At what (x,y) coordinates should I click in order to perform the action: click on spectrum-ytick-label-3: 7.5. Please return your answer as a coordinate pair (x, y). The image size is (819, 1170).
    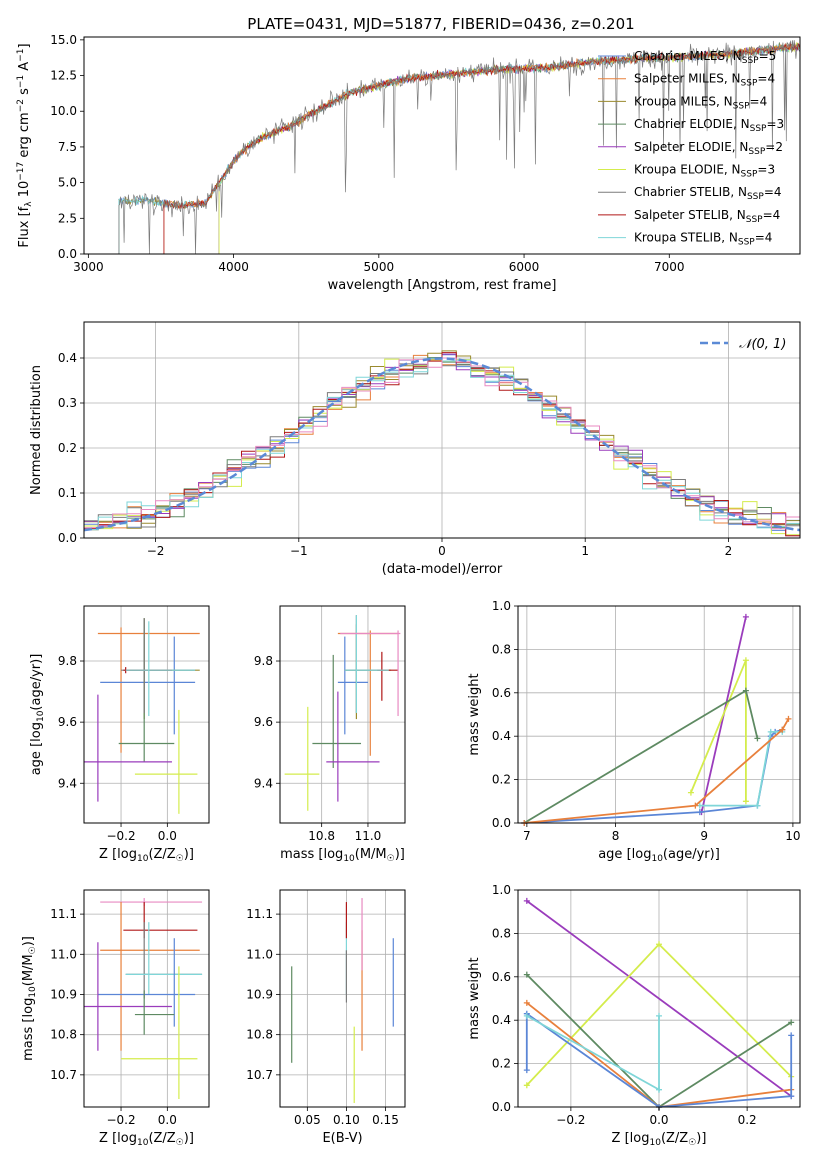
    Looking at the image, I should click on (67, 147).